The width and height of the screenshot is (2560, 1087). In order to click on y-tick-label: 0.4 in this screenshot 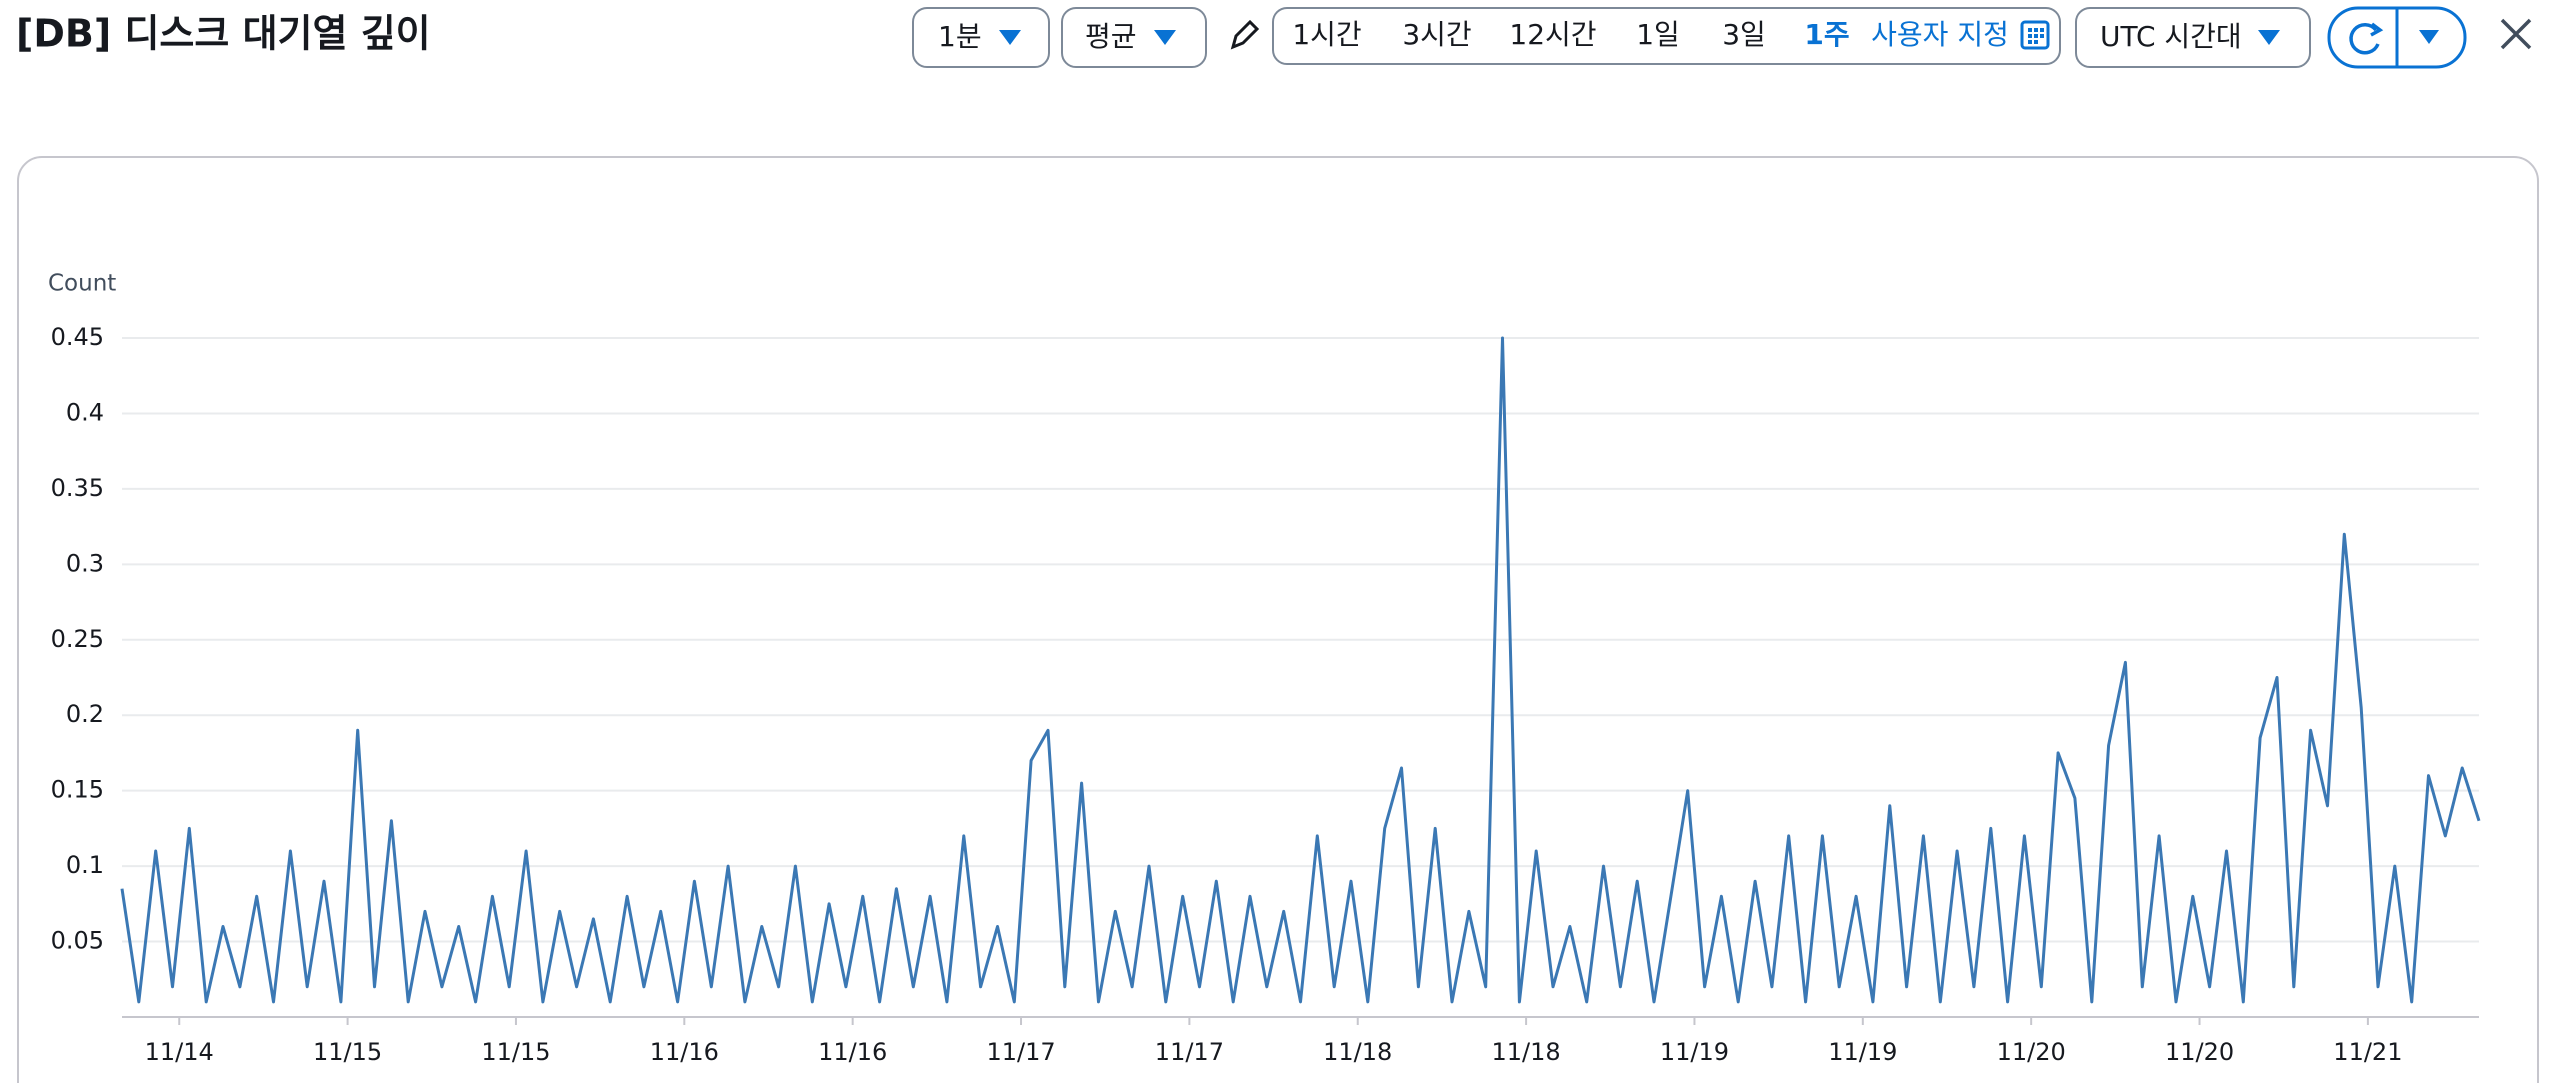, I will do `click(85, 412)`.